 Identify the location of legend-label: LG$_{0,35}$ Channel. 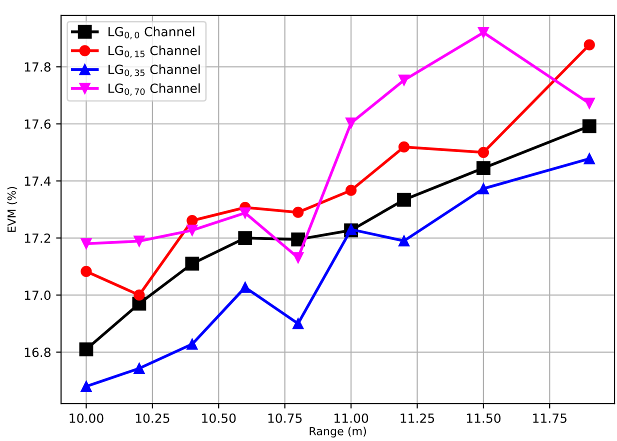
(154, 70).